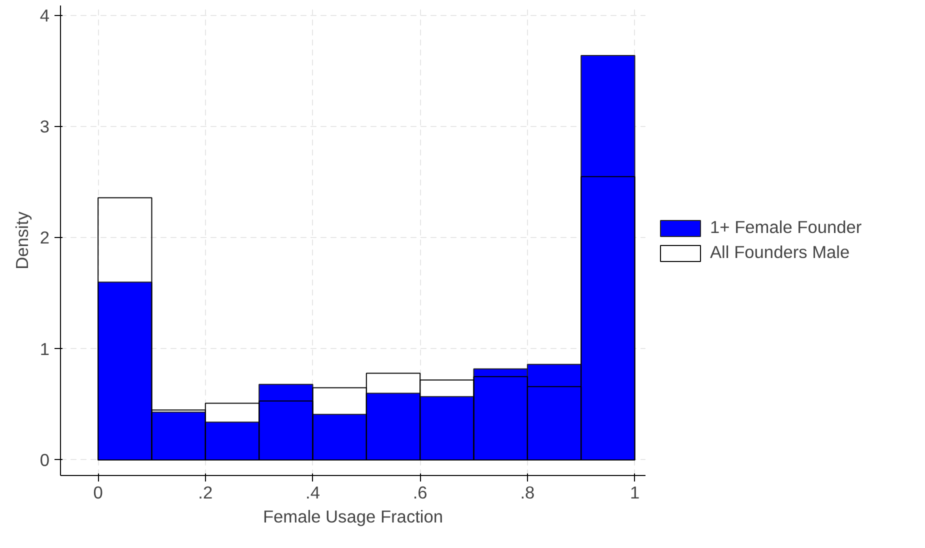 The height and width of the screenshot is (548, 925). What do you see at coordinates (353, 516) in the screenshot?
I see `x-axis-title: Female Usage Fraction` at bounding box center [353, 516].